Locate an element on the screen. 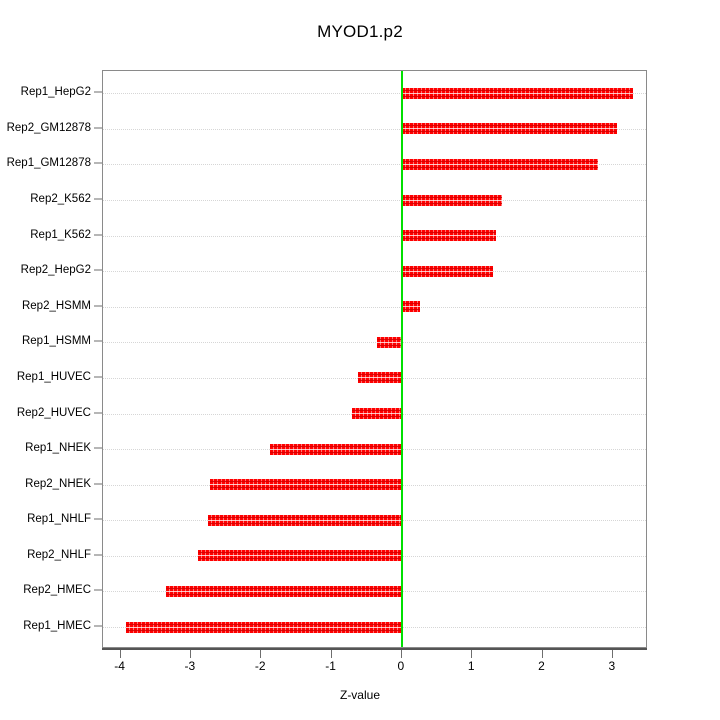  y-axis-tick-label: Rep2_GM12878 is located at coordinates (48, 127).